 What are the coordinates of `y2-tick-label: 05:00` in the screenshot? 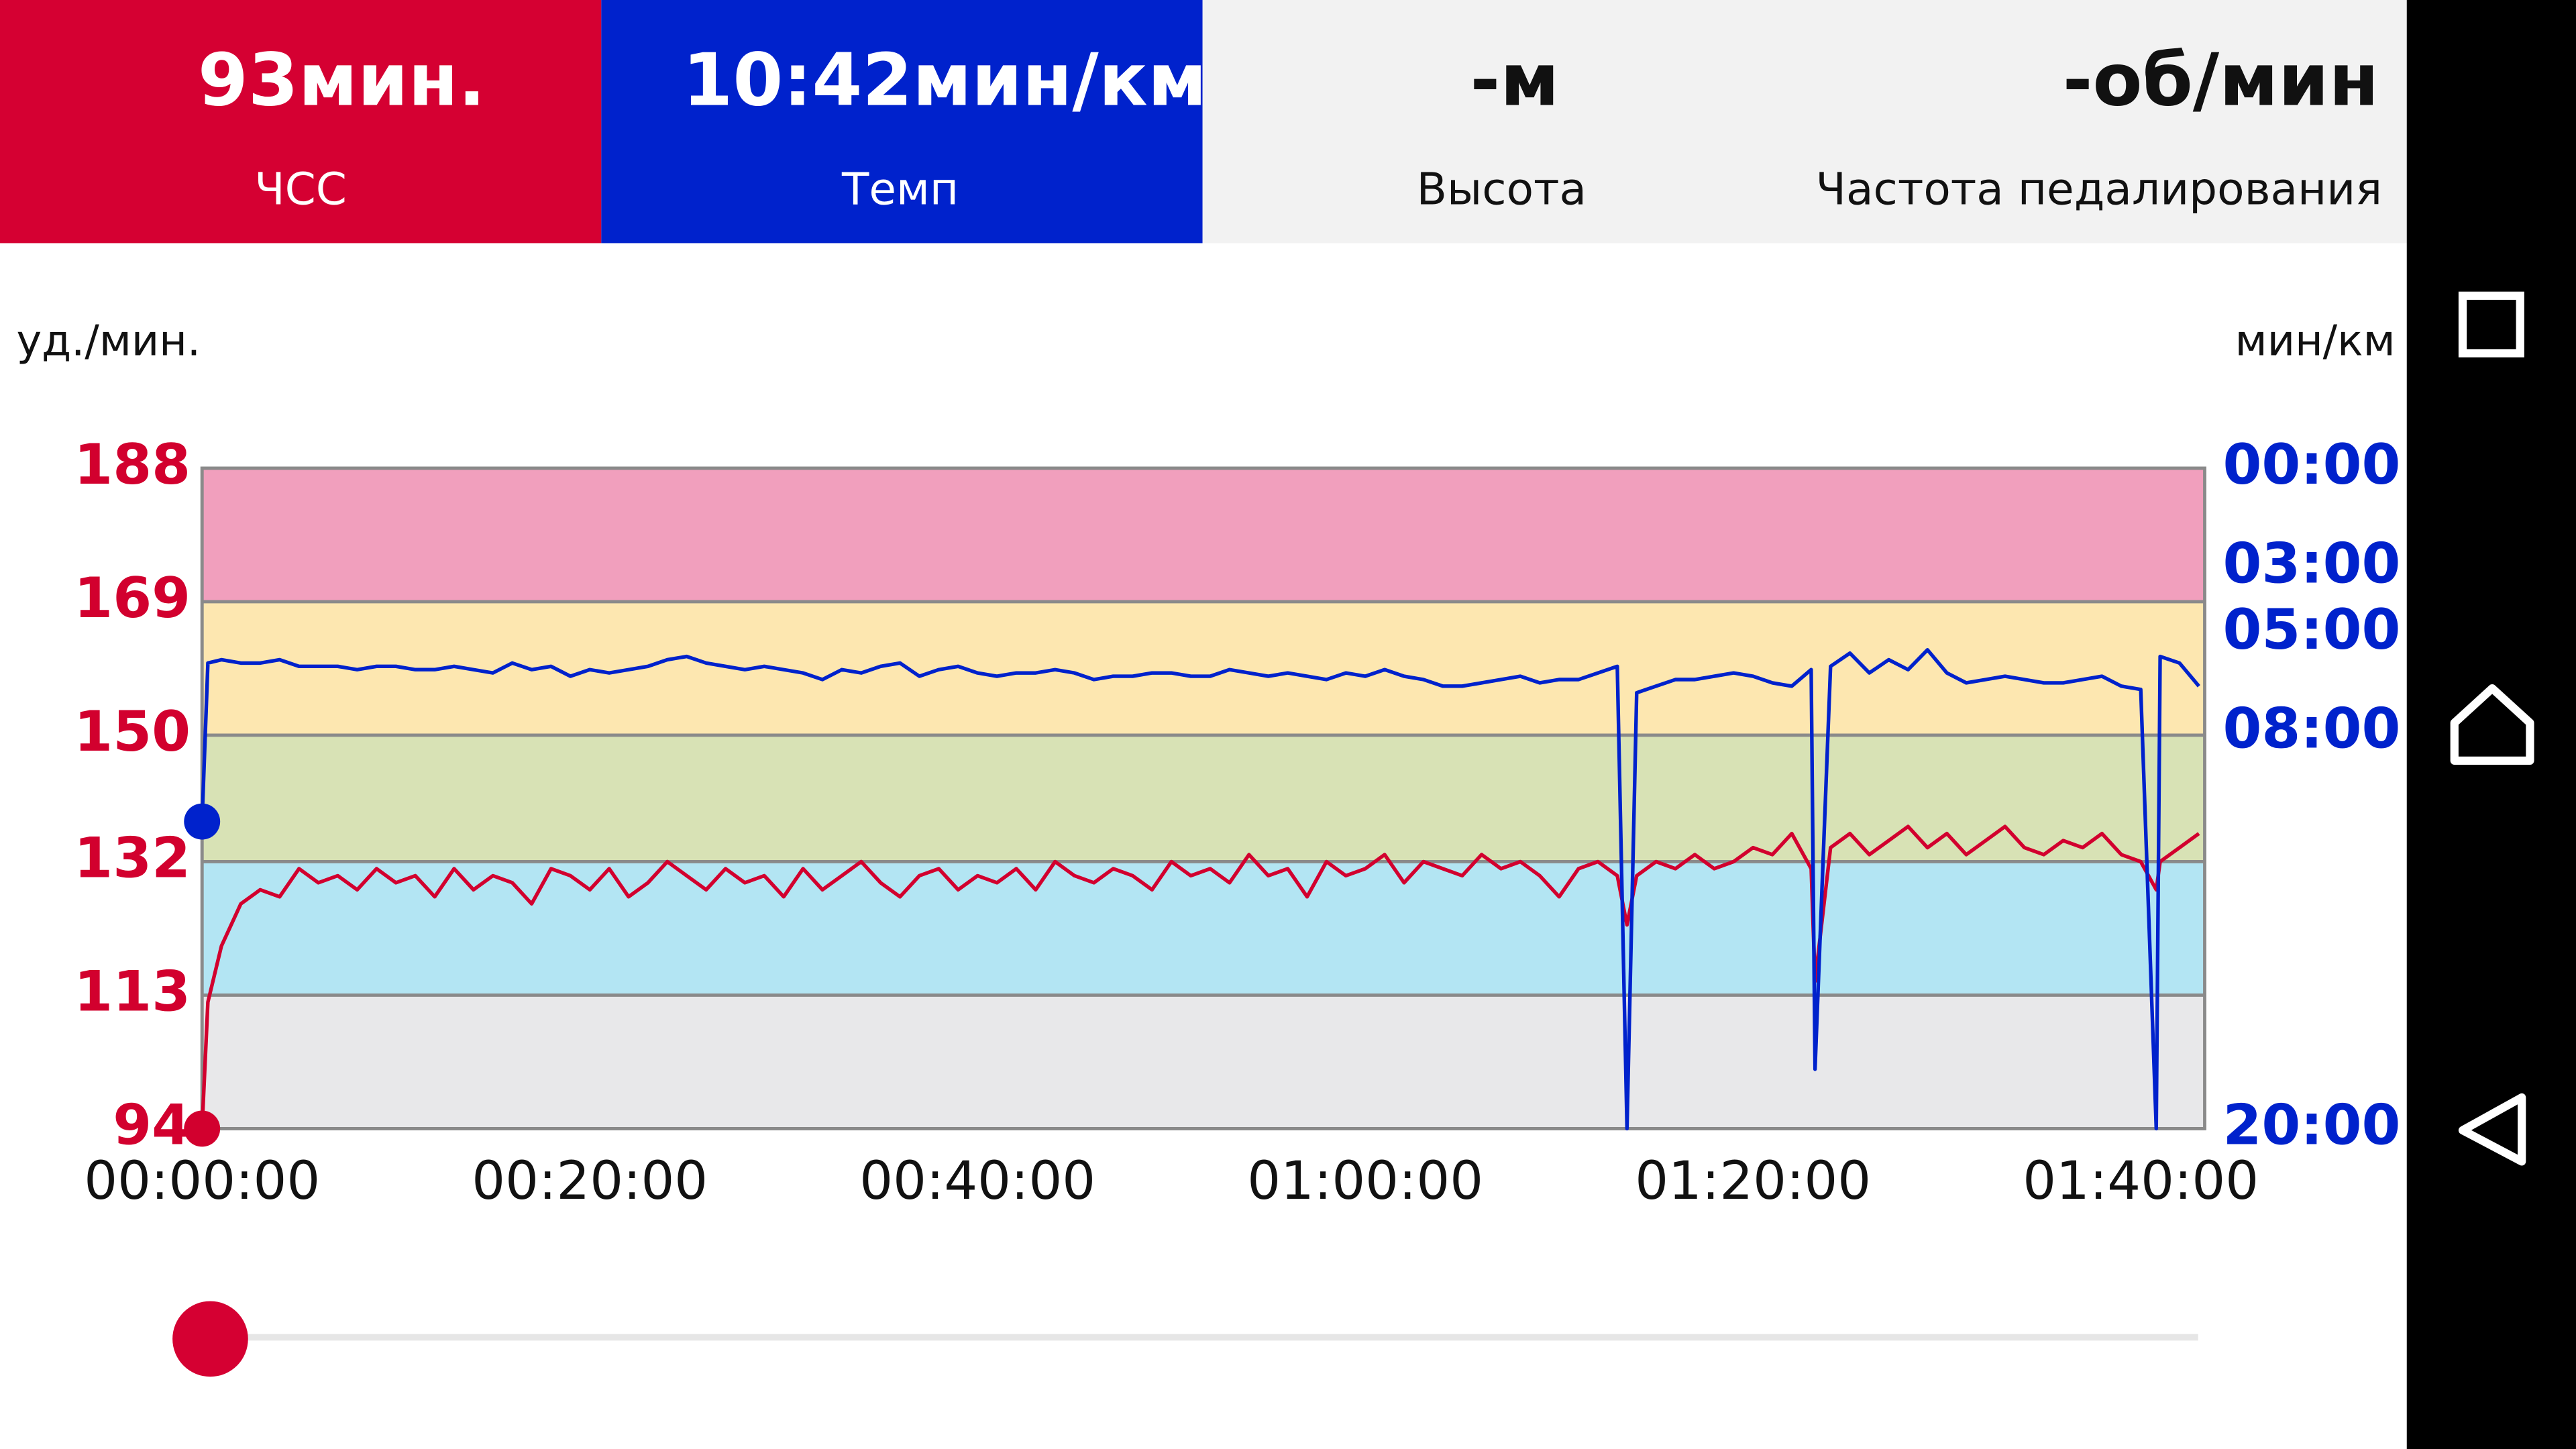 It's located at (2311, 629).